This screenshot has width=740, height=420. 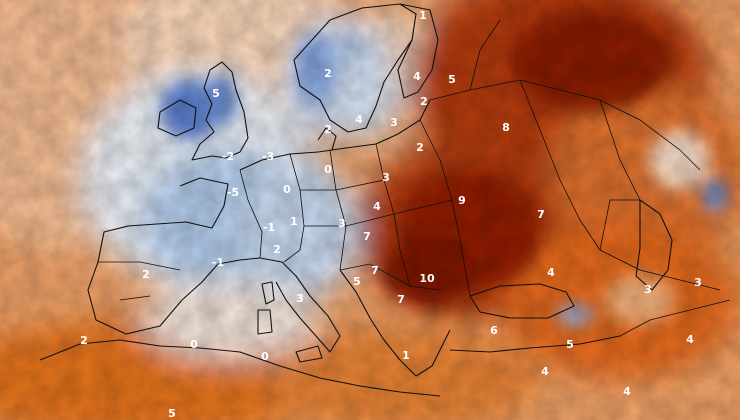 What do you see at coordinates (233, 192) in the screenshot?
I see `value-label: -5` at bounding box center [233, 192].